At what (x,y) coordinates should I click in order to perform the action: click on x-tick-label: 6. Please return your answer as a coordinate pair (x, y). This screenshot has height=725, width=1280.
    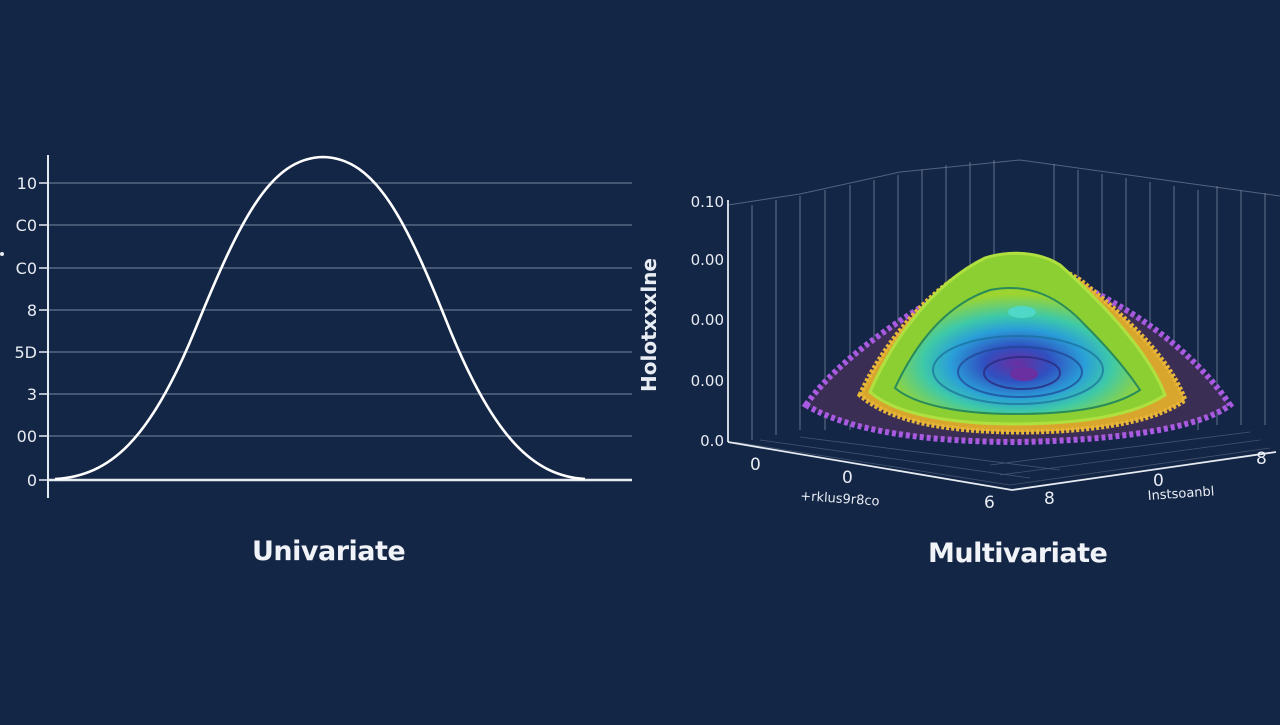
    Looking at the image, I should click on (989, 503).